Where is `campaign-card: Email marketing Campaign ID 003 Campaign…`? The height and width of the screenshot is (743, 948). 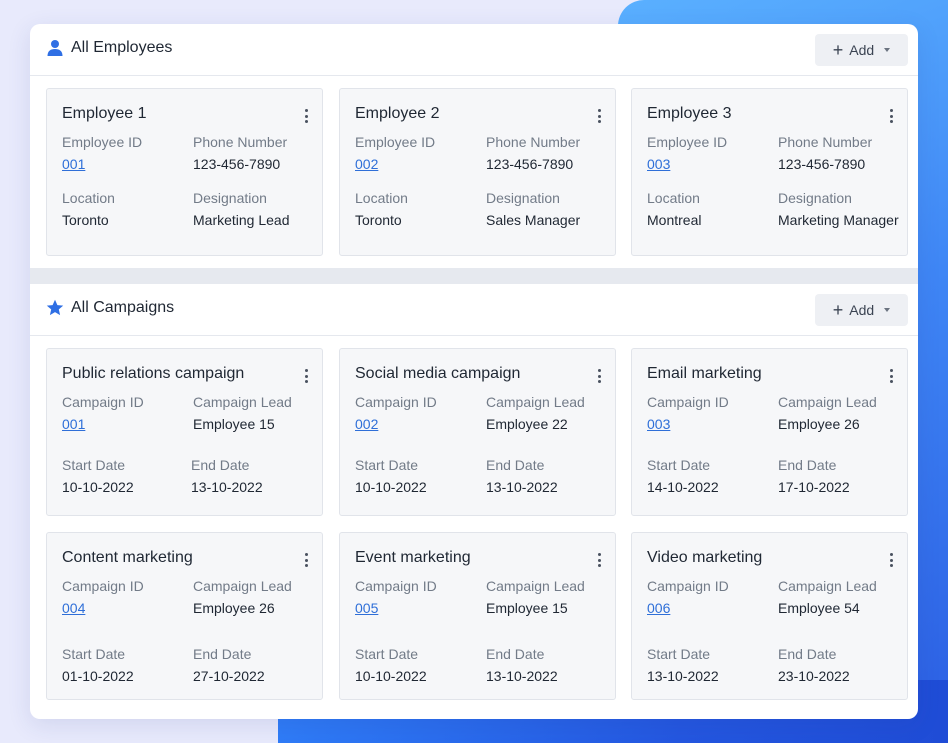 campaign-card: Email marketing Campaign ID 003 Campaign… is located at coordinates (769, 432).